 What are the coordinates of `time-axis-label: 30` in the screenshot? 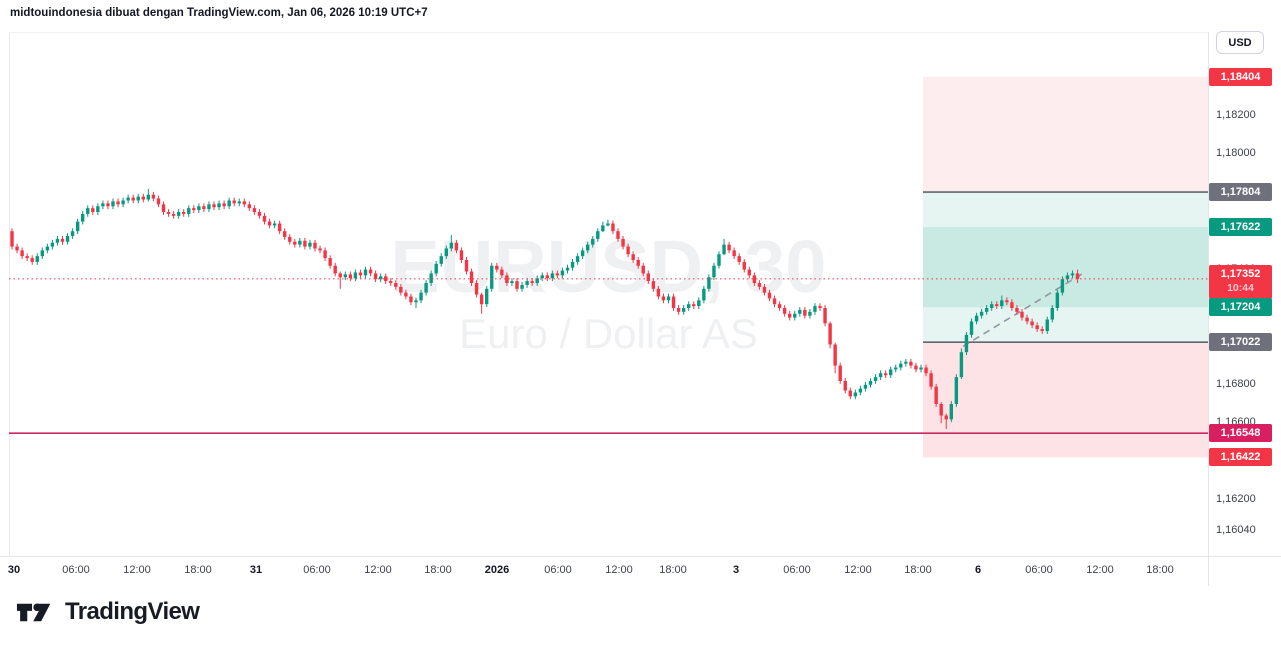 It's located at (14, 570).